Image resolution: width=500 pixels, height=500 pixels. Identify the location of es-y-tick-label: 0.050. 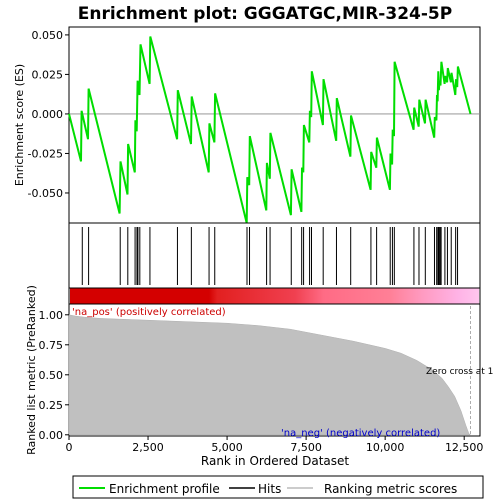
(48, 35).